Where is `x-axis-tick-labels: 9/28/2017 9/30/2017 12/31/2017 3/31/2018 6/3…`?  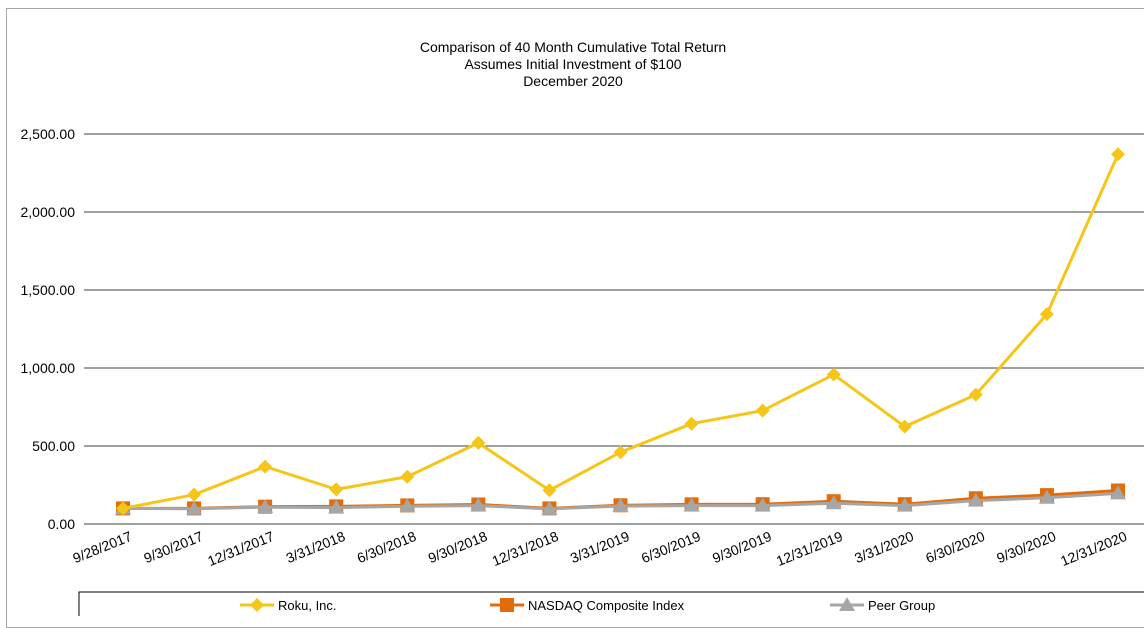
x-axis-tick-labels: 9/28/2017 9/30/2017 12/31/2017 3/31/2018 6/3… is located at coordinates (599, 548).